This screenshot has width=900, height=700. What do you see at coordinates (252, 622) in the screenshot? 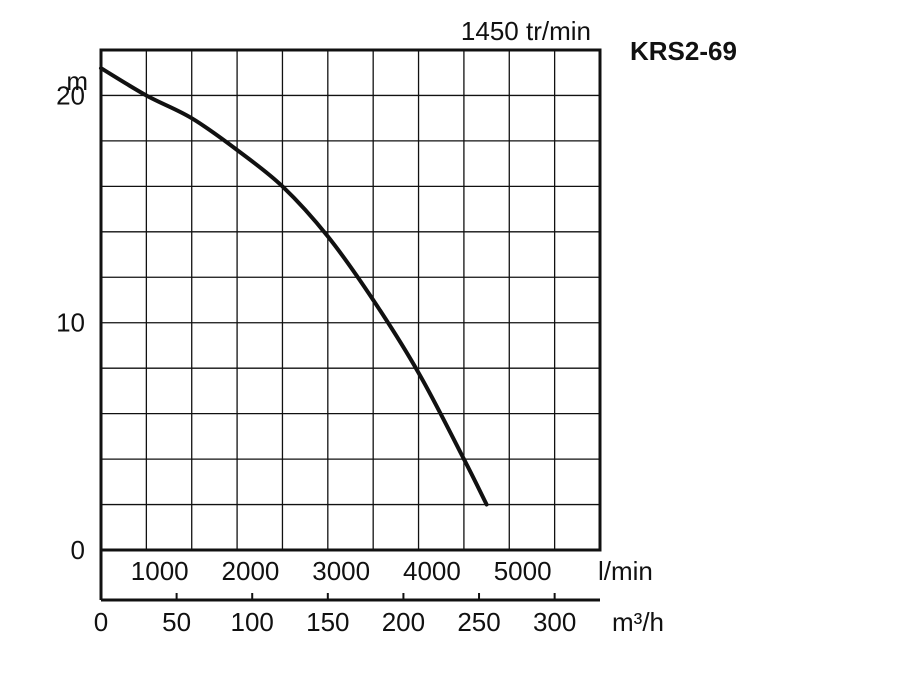
I see `x-secondary-tick-label: 100` at bounding box center [252, 622].